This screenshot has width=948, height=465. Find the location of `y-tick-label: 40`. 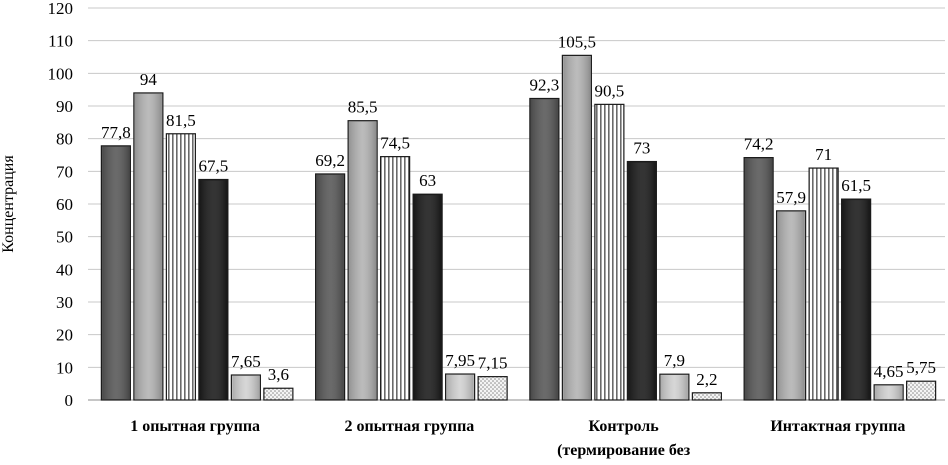

y-tick-label: 40 is located at coordinates (64, 269).